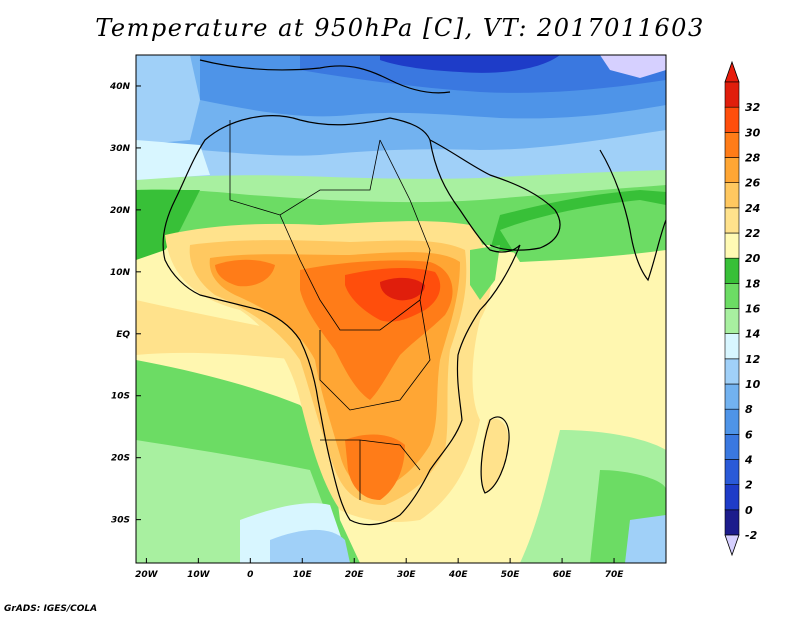  What do you see at coordinates (753, 283) in the screenshot?
I see `colorbar-label: 18` at bounding box center [753, 283].